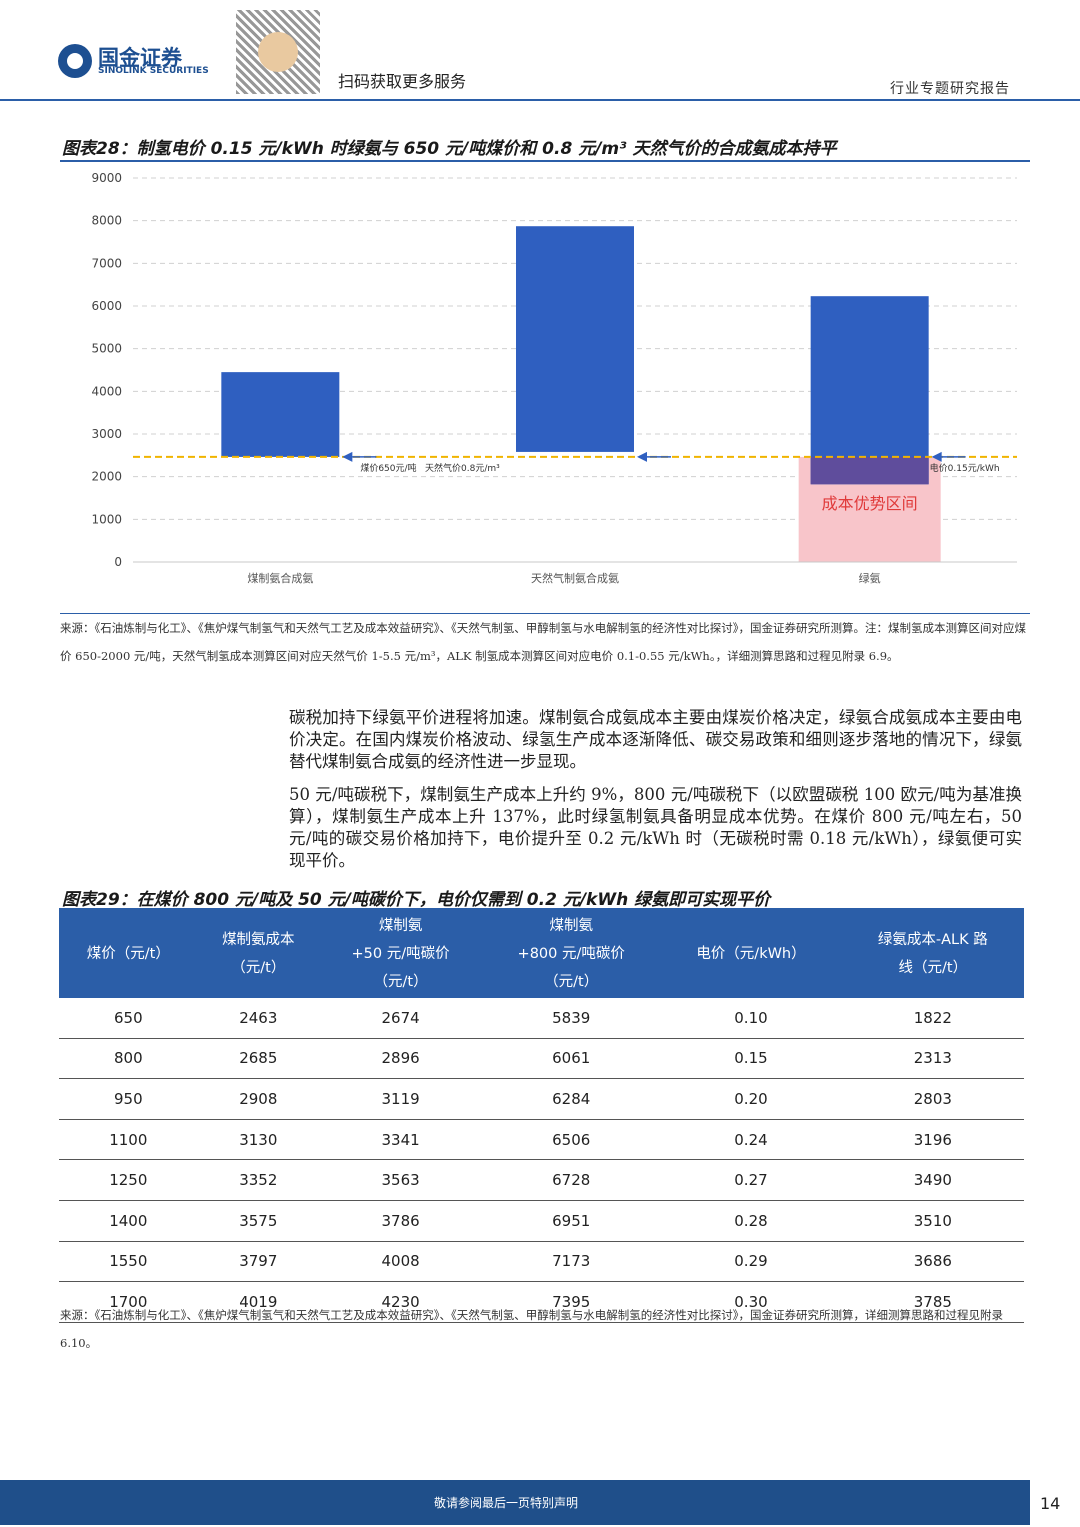 This screenshot has width=1080, height=1527. I want to click on qr-center, so click(278, 52).